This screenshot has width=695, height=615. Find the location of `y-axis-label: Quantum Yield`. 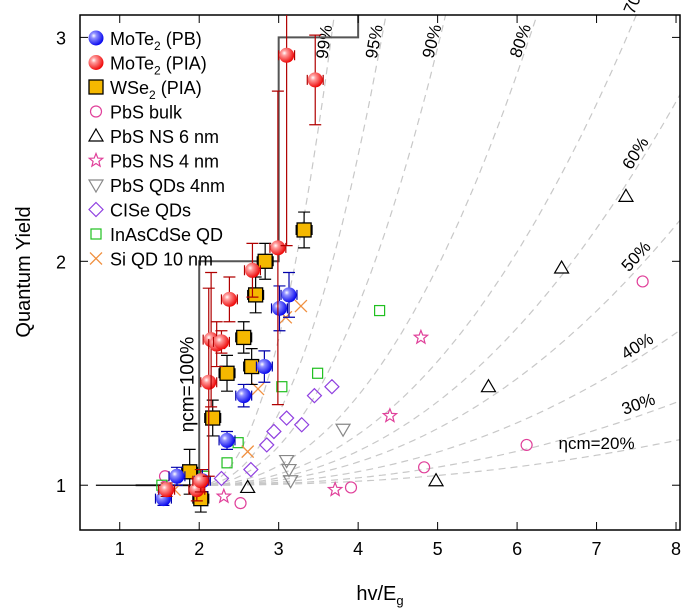

y-axis-label: Quantum Yield is located at coordinates (24, 271).